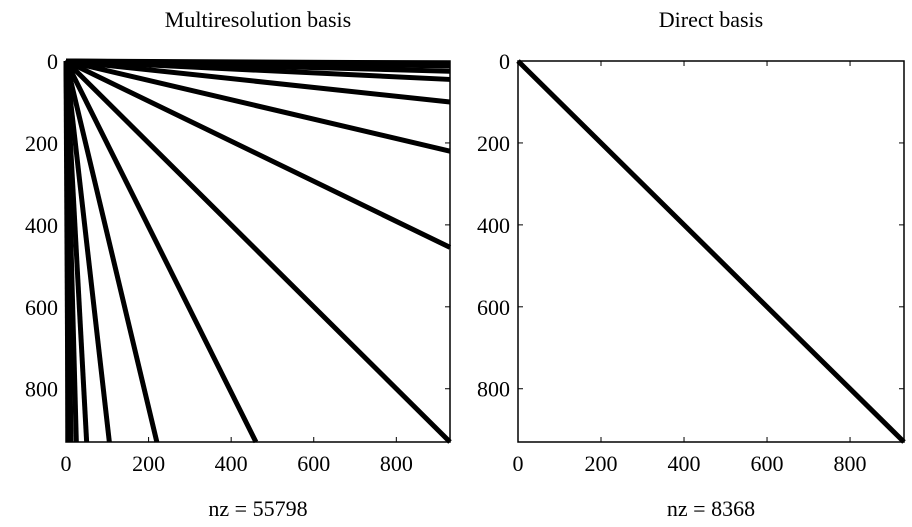  I want to click on x-axis-label: nz = 55798, so click(257, 508).